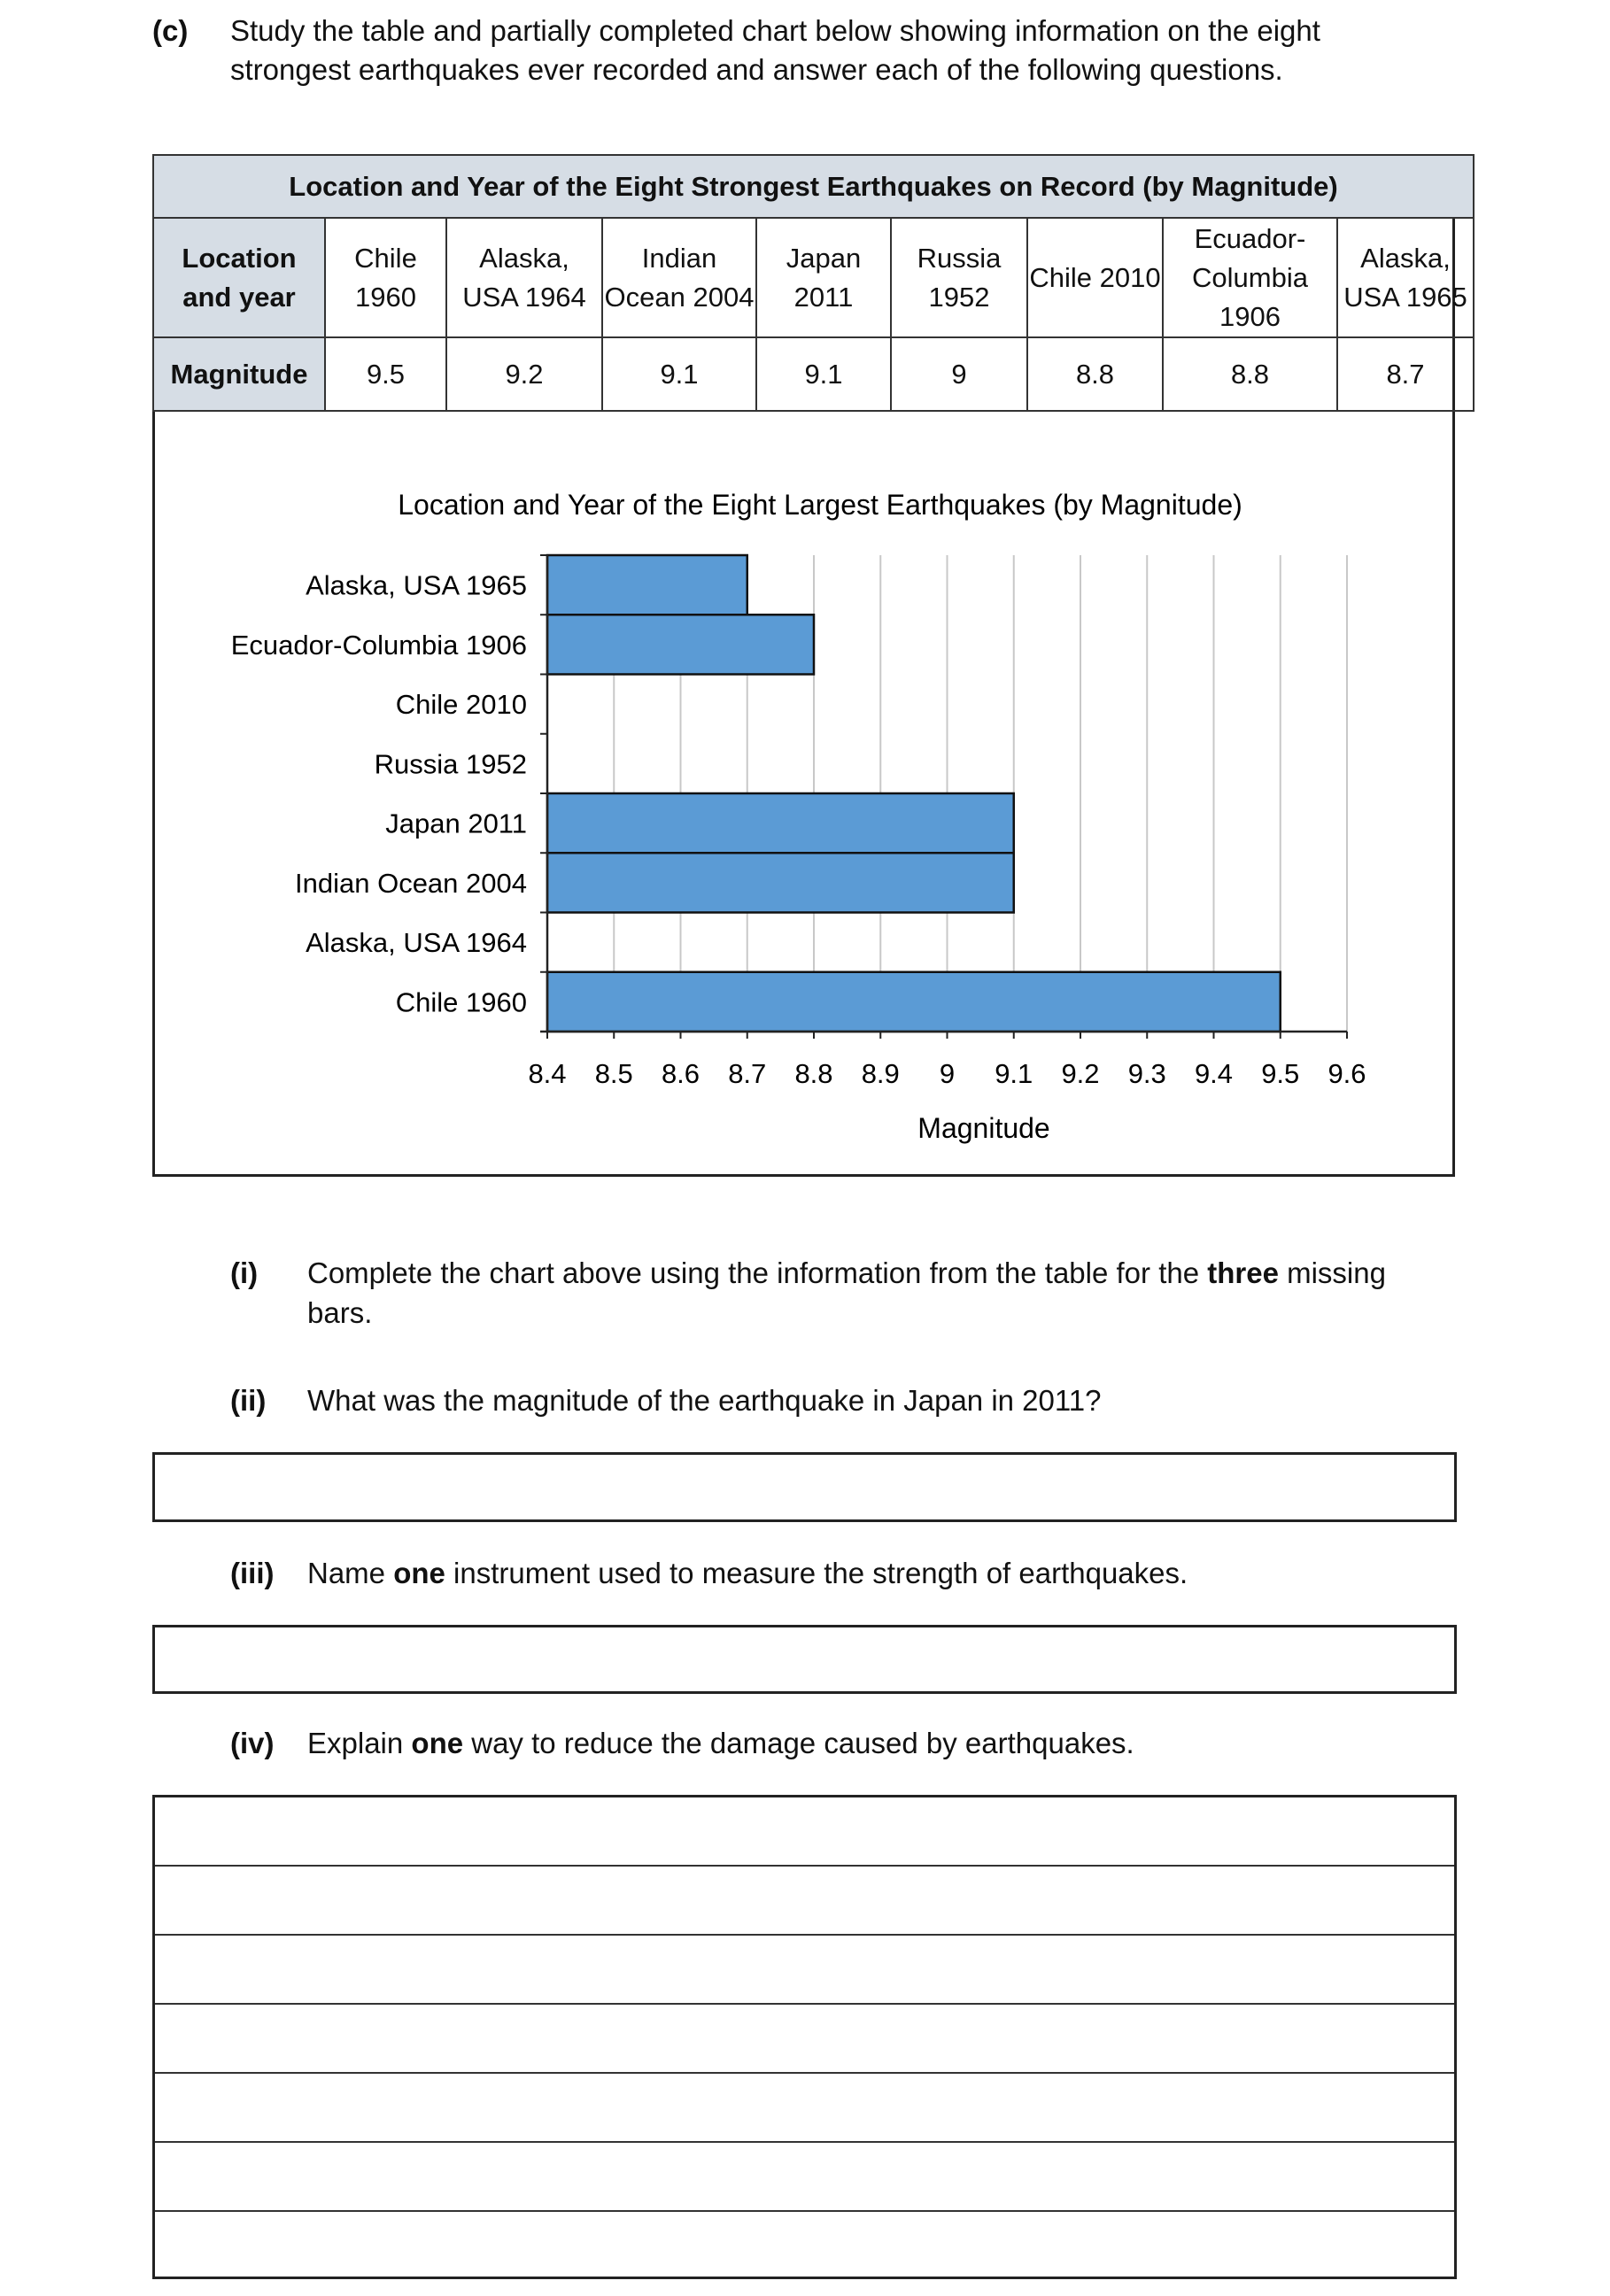  I want to click on location-cell: Alaska, USA 1965, so click(1406, 277).